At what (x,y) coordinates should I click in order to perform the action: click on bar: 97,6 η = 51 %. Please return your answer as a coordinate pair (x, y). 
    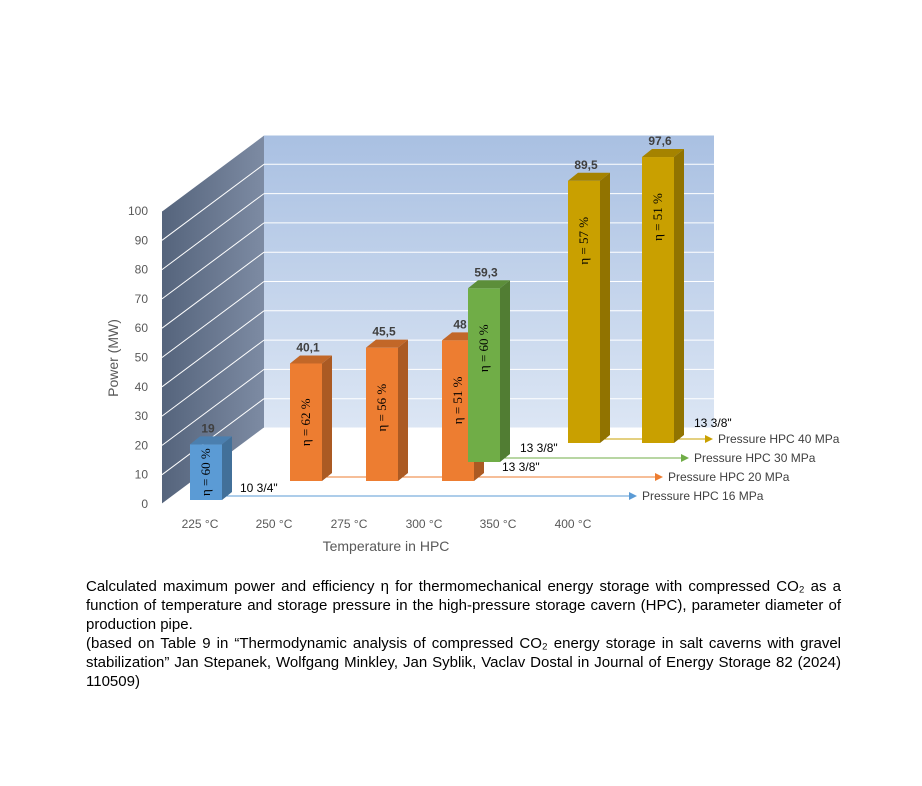
    Looking at the image, I should click on (663, 289).